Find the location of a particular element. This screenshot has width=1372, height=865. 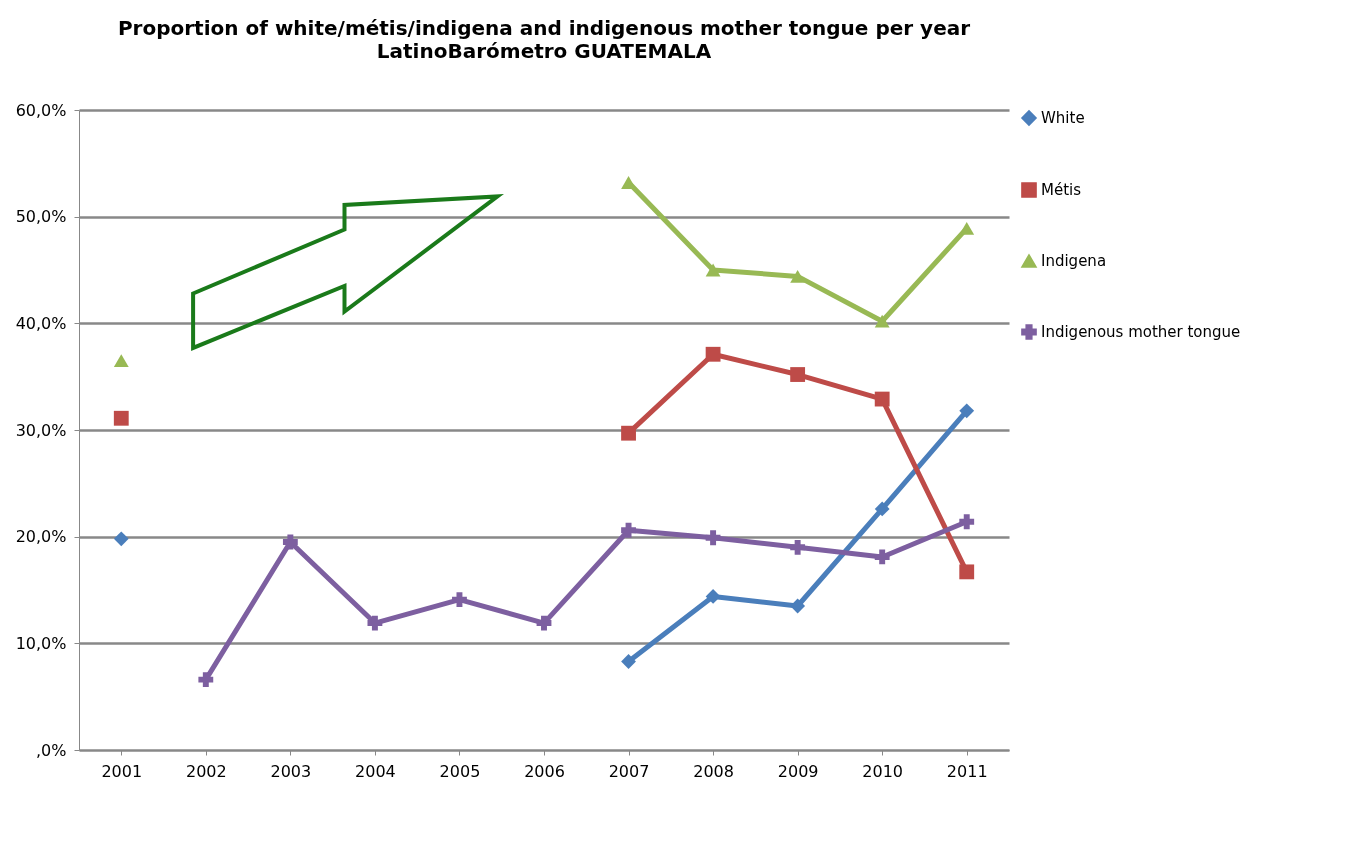

legend-label: Indigenous mother tongue is located at coordinates (1141, 332).